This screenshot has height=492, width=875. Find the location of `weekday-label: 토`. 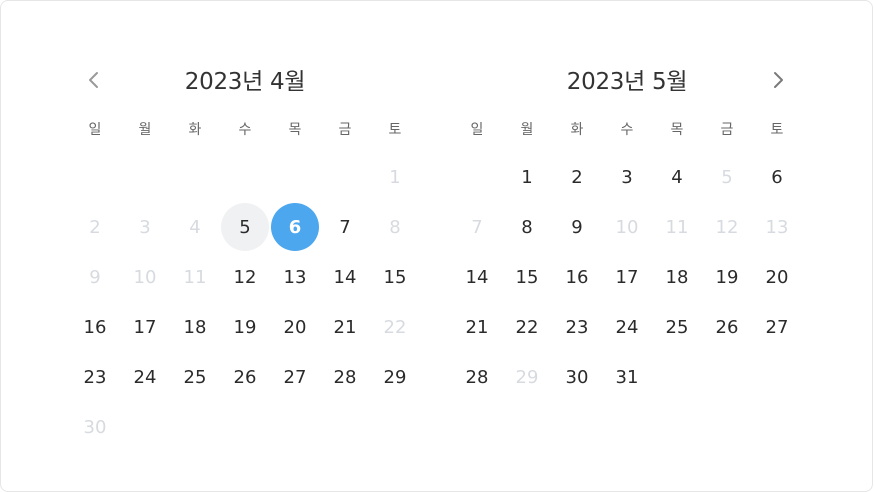

weekday-label: 토 is located at coordinates (777, 130).